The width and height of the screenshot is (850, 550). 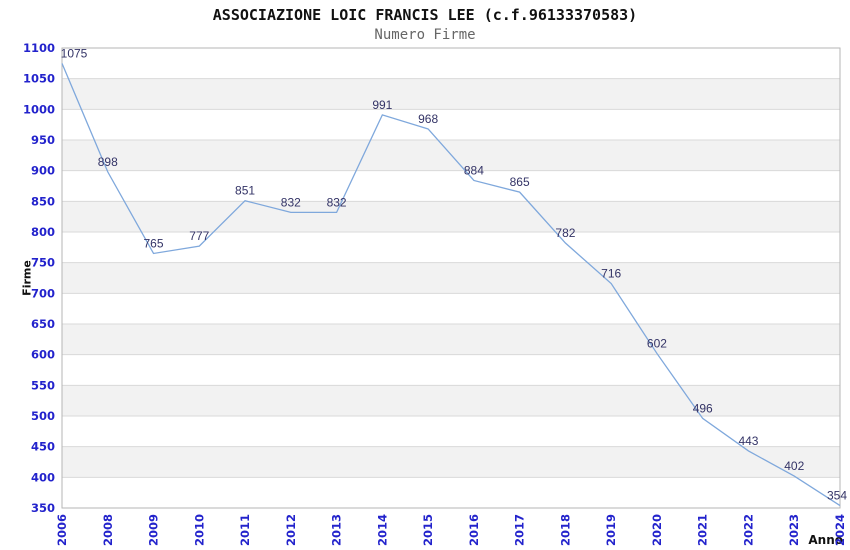 What do you see at coordinates (43, 416) in the screenshot?
I see `y-tick-label: 500` at bounding box center [43, 416].